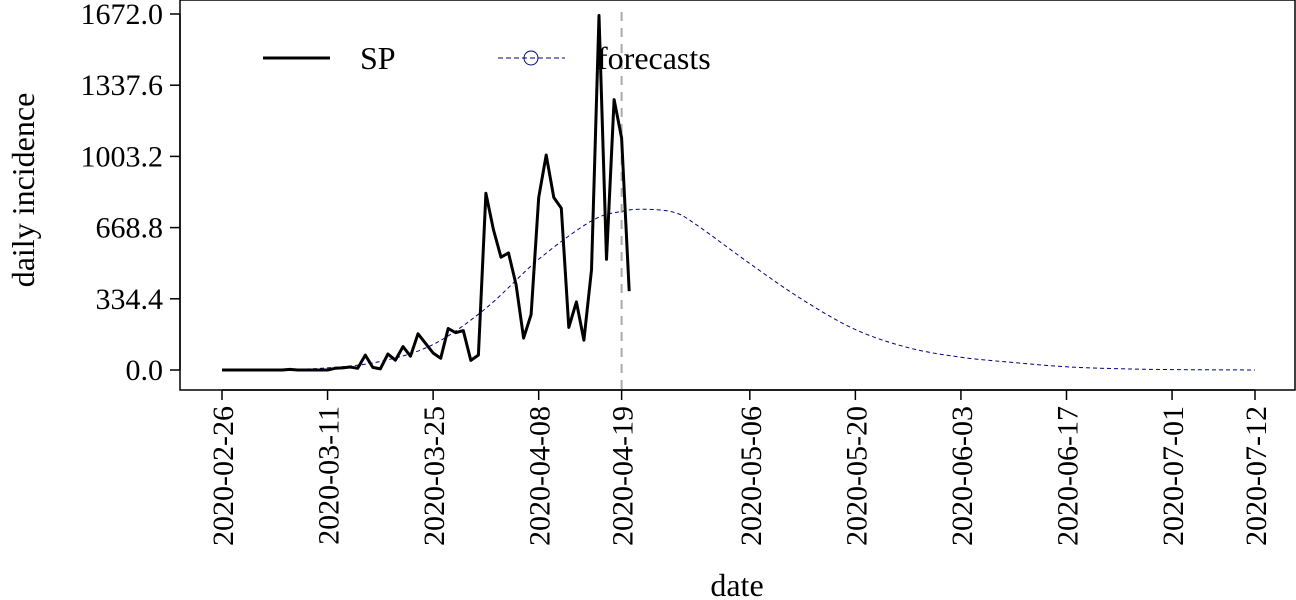 This screenshot has height=600, width=1296. Describe the element at coordinates (131, 193) in the screenshot. I see `y-axis: 0.0 334.4 668.8 1003.2 1337.6 1672.0` at that location.